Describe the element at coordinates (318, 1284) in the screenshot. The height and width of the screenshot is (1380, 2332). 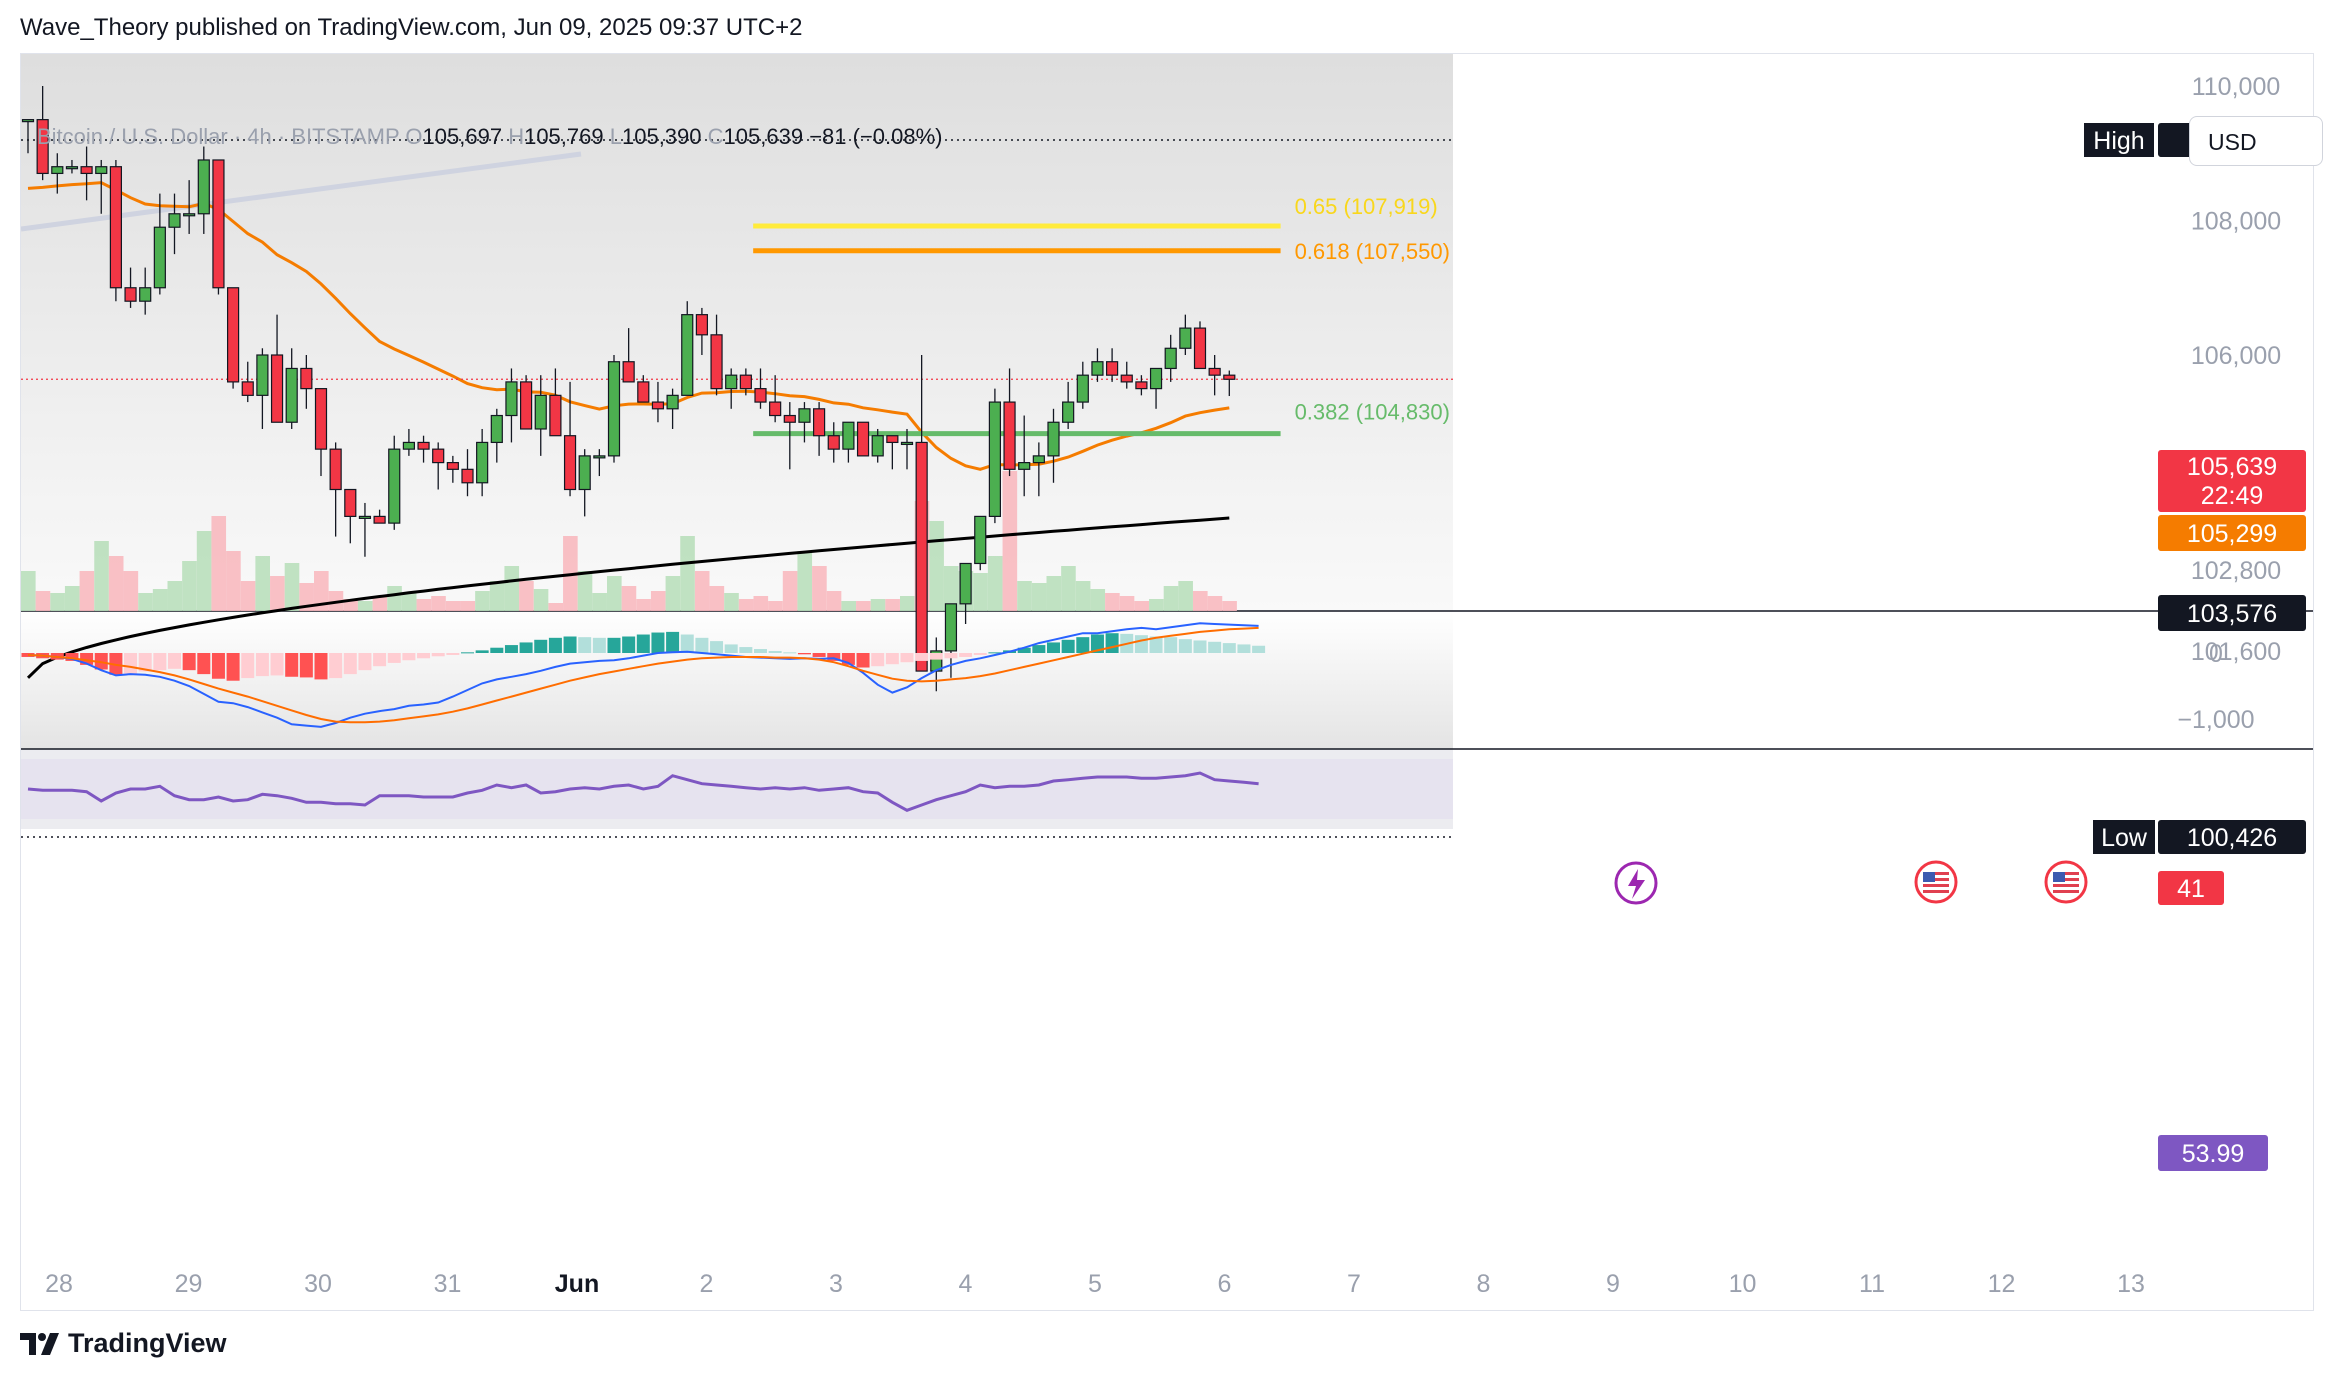
I see `x-tick-label: 30` at that location.